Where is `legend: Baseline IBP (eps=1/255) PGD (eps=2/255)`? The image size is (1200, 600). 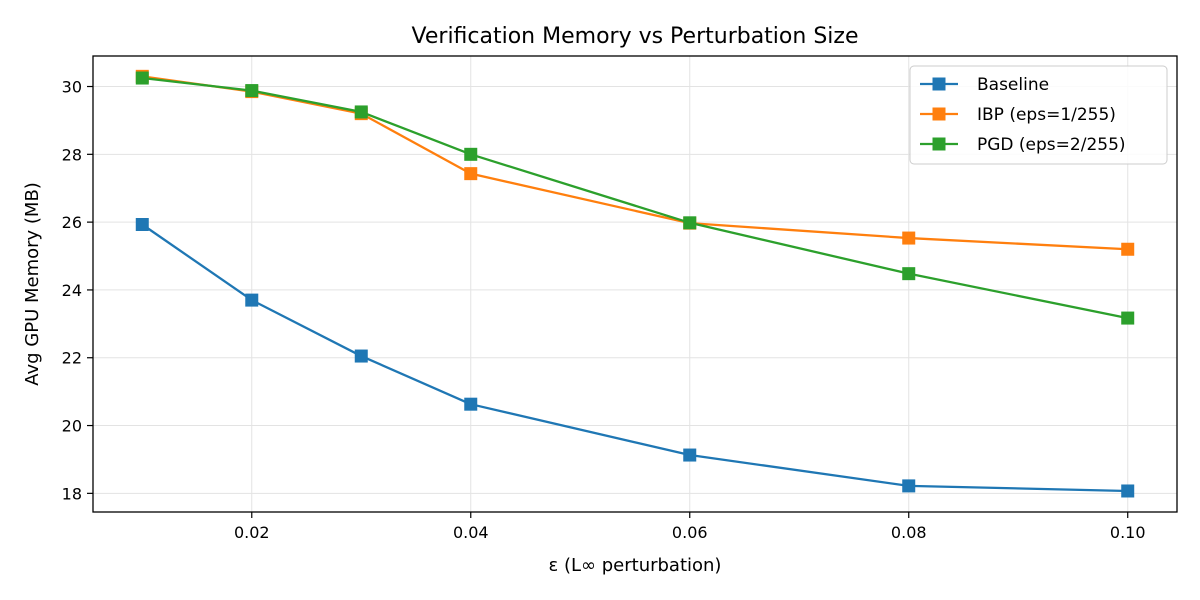
legend: Baseline IBP (eps=1/255) PGD (eps=2/255) is located at coordinates (1038, 115).